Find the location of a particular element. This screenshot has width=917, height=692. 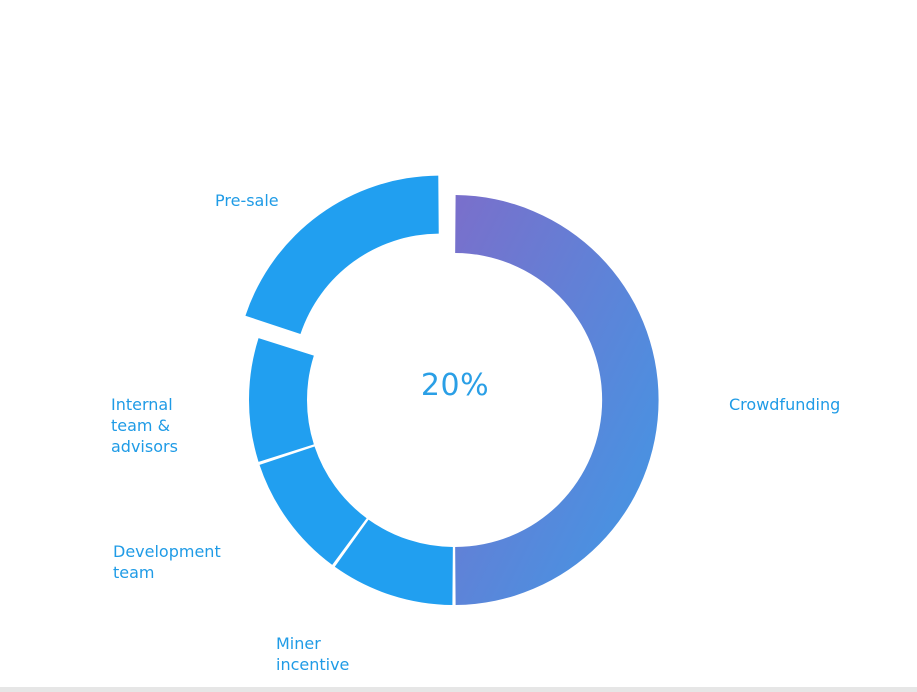

slice-label-development-team: Development team is located at coordinates (167, 562).